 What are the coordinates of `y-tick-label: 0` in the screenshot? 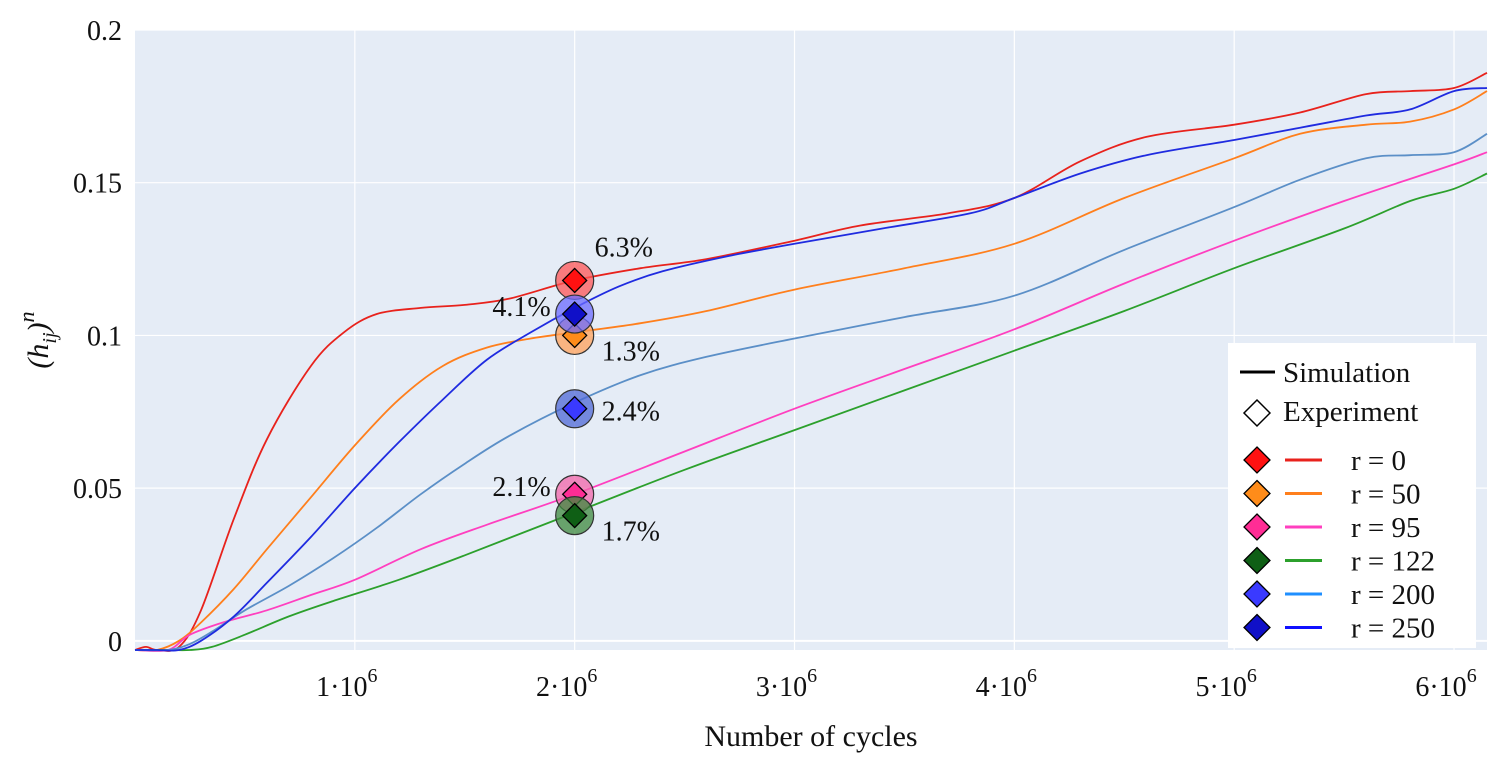 It's located at (115, 642).